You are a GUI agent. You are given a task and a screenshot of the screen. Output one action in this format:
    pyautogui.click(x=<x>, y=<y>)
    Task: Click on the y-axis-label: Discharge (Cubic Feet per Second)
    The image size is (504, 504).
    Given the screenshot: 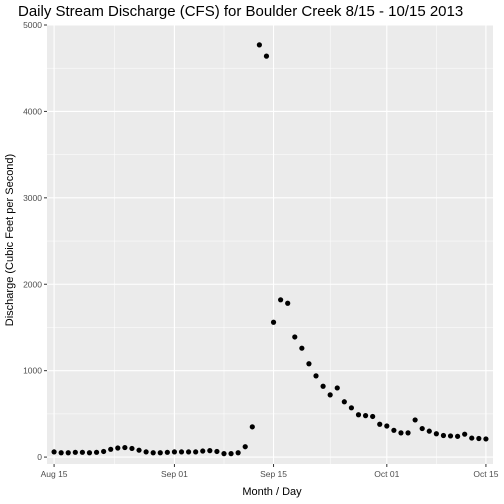 What is the action you would take?
    pyautogui.click(x=10, y=240)
    